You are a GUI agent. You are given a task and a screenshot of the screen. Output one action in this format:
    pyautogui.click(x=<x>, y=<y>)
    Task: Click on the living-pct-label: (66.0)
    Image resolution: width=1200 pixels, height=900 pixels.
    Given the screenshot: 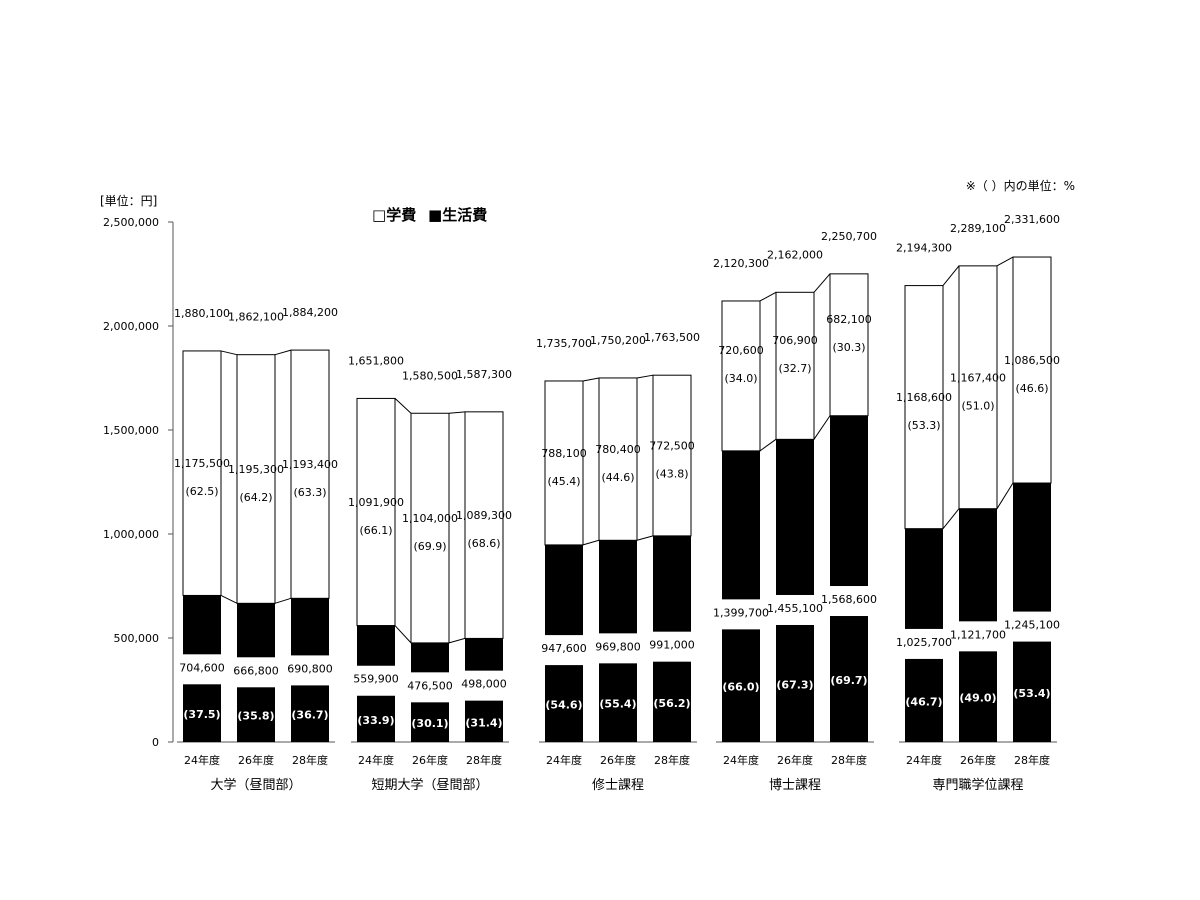 What is the action you would take?
    pyautogui.click(x=740, y=687)
    